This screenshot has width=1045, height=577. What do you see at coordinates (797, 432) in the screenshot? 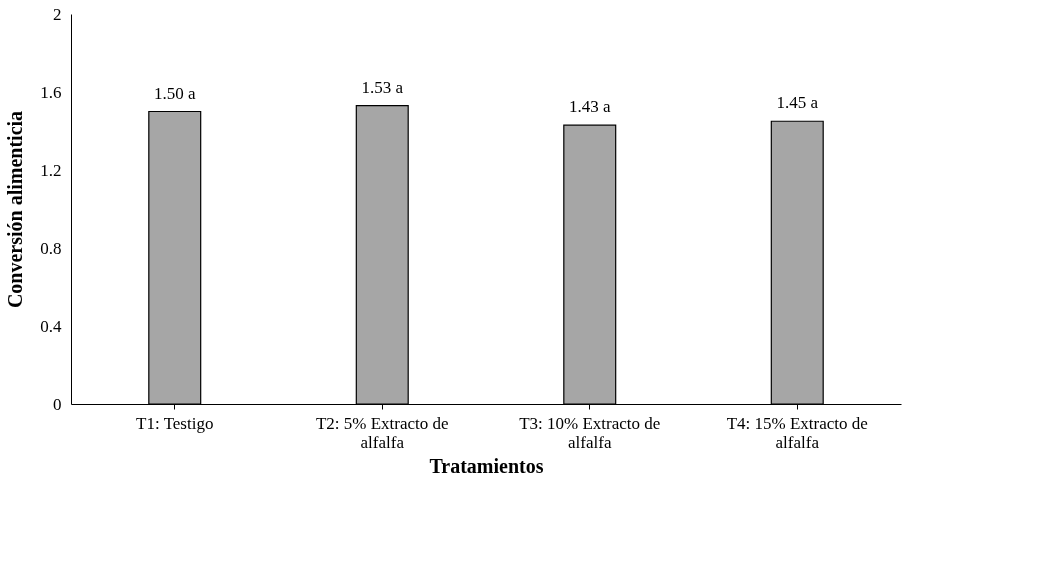
I see `x-tick-label: T4: 15% Extracto de alfalfa` at bounding box center [797, 432].